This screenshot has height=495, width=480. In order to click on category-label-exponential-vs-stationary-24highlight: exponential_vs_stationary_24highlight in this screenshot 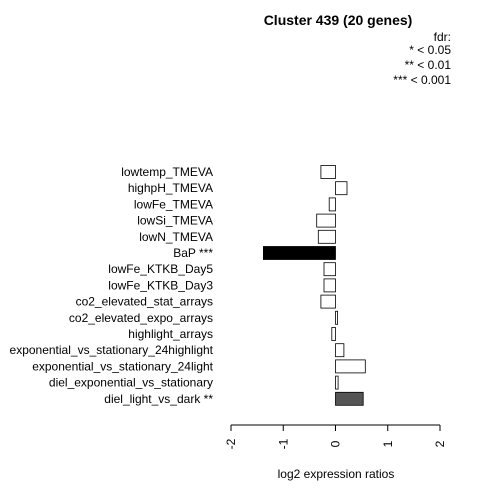, I will do `click(112, 350)`.